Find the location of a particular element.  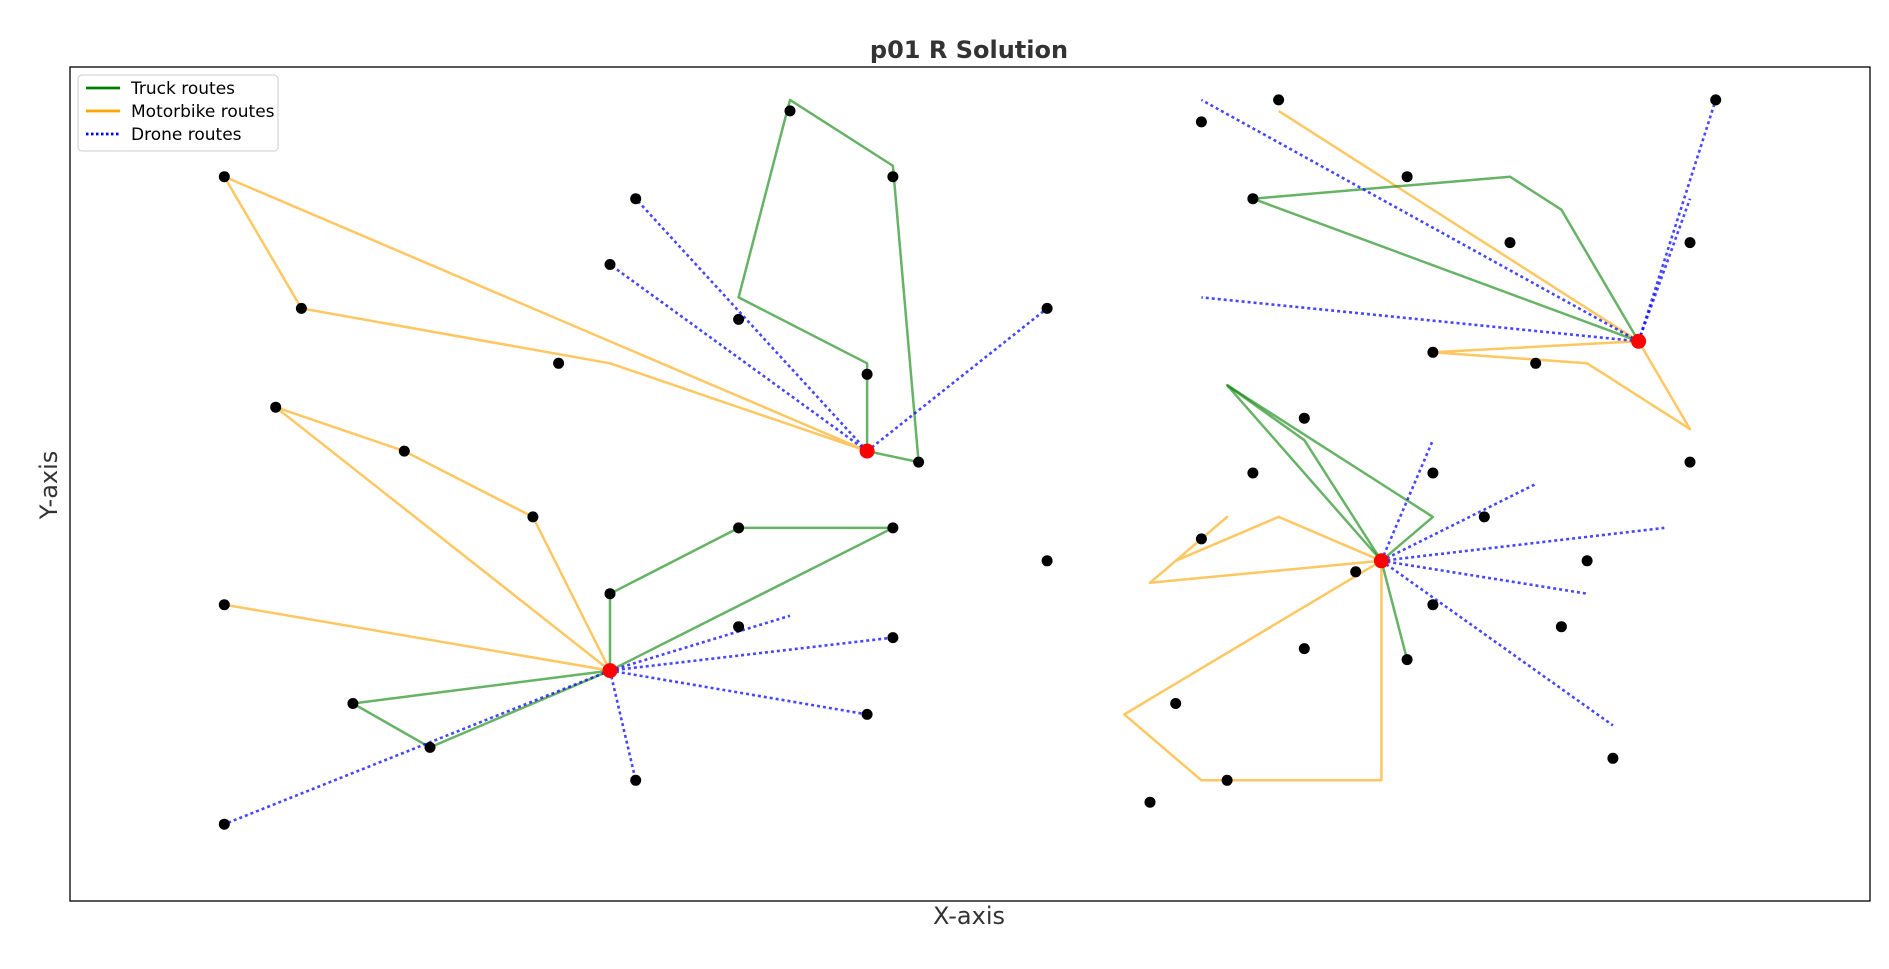

legend-label-drone: Drone routes is located at coordinates (186, 135).